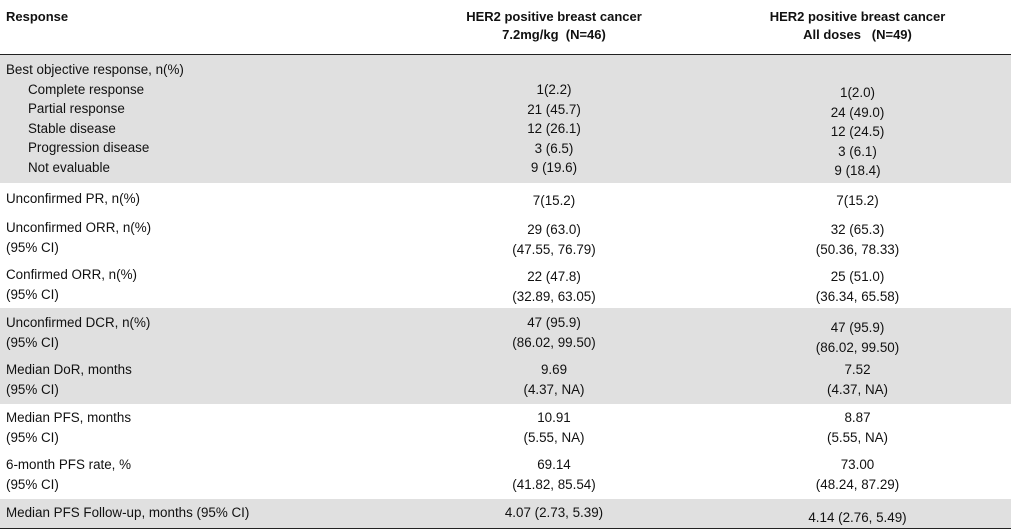 The width and height of the screenshot is (1011, 529). I want to click on cell-value: 25 (51.0) (36.34, 65.58), so click(857, 286).